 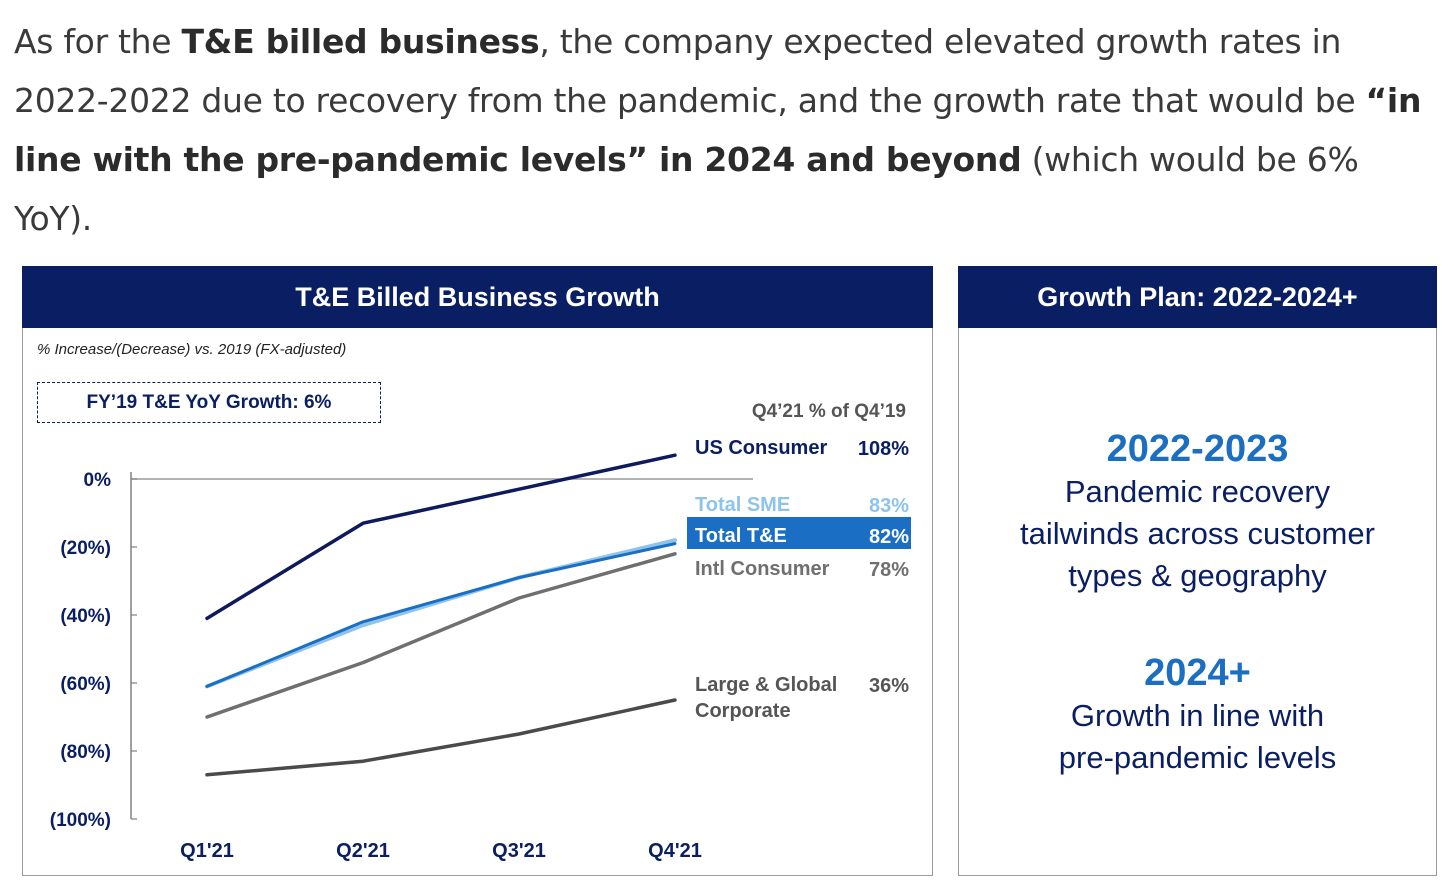 I want to click on total-te-highlight-bar, so click(x=799, y=533).